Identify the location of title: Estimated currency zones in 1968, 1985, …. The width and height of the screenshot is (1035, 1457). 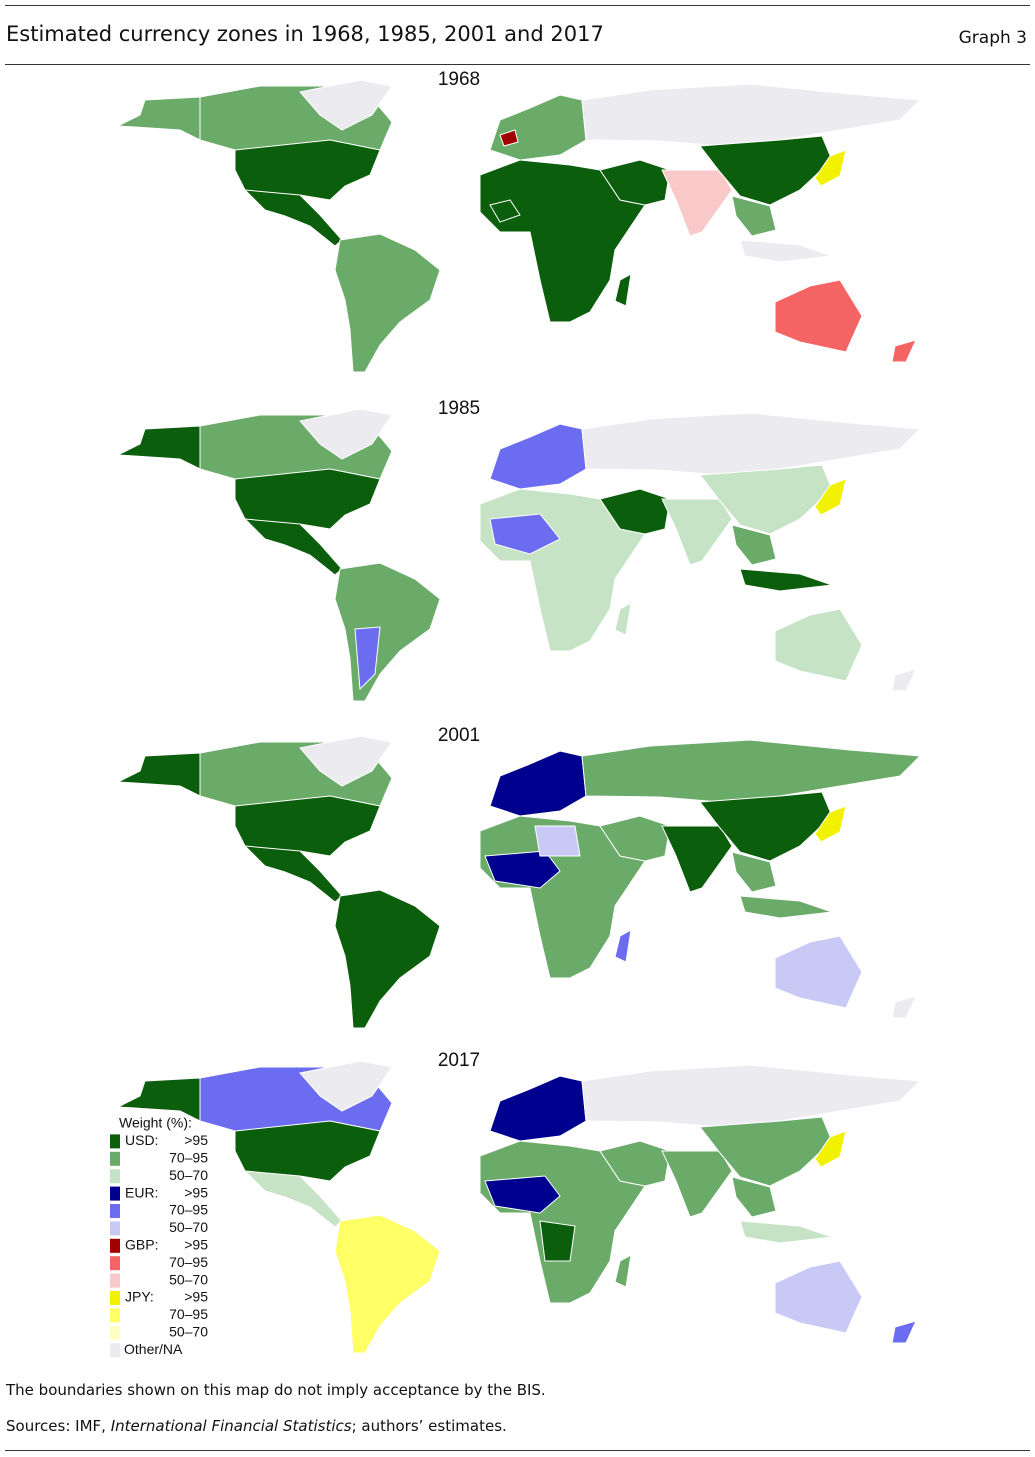
(305, 34).